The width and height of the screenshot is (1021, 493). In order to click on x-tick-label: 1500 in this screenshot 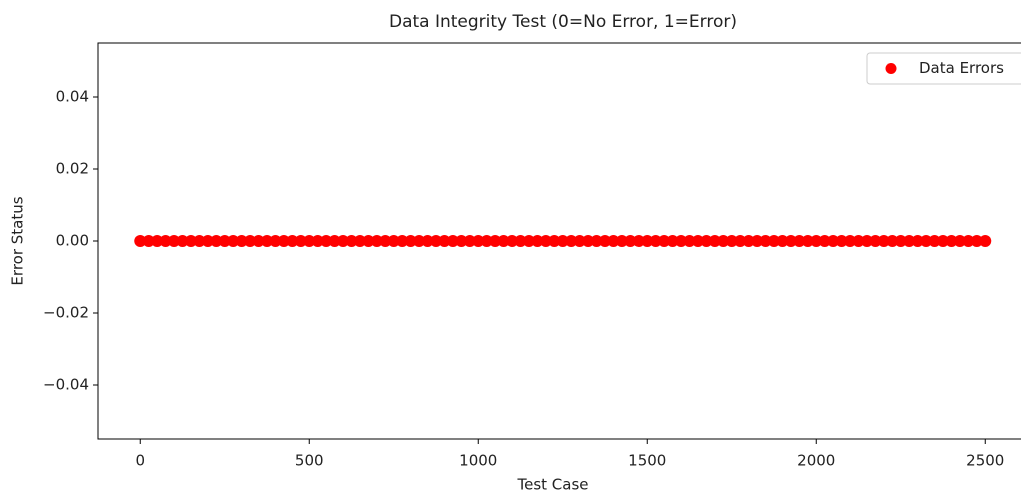, I will do `click(647, 461)`.